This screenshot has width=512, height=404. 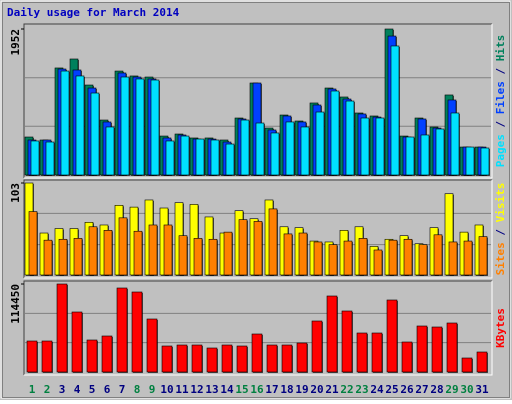 What do you see at coordinates (500, 48) in the screenshot?
I see `legend-entry: Hits` at bounding box center [500, 48].